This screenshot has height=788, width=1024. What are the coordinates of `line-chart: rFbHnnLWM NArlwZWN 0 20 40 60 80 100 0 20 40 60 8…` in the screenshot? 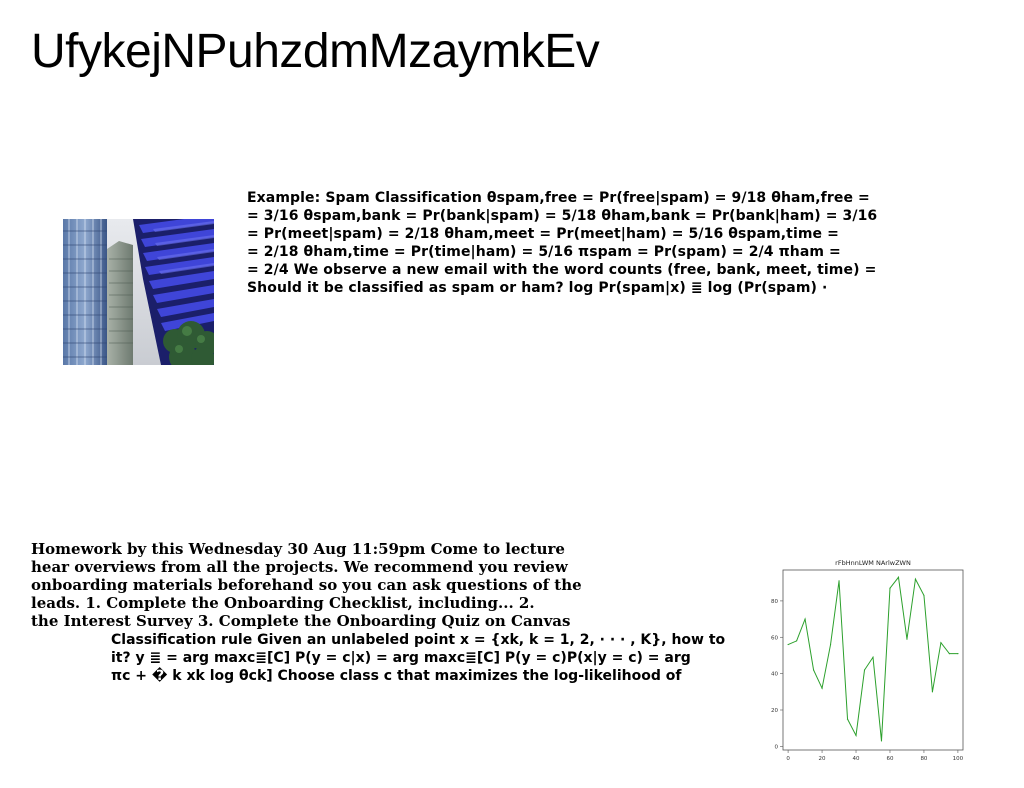 It's located at (865, 660).